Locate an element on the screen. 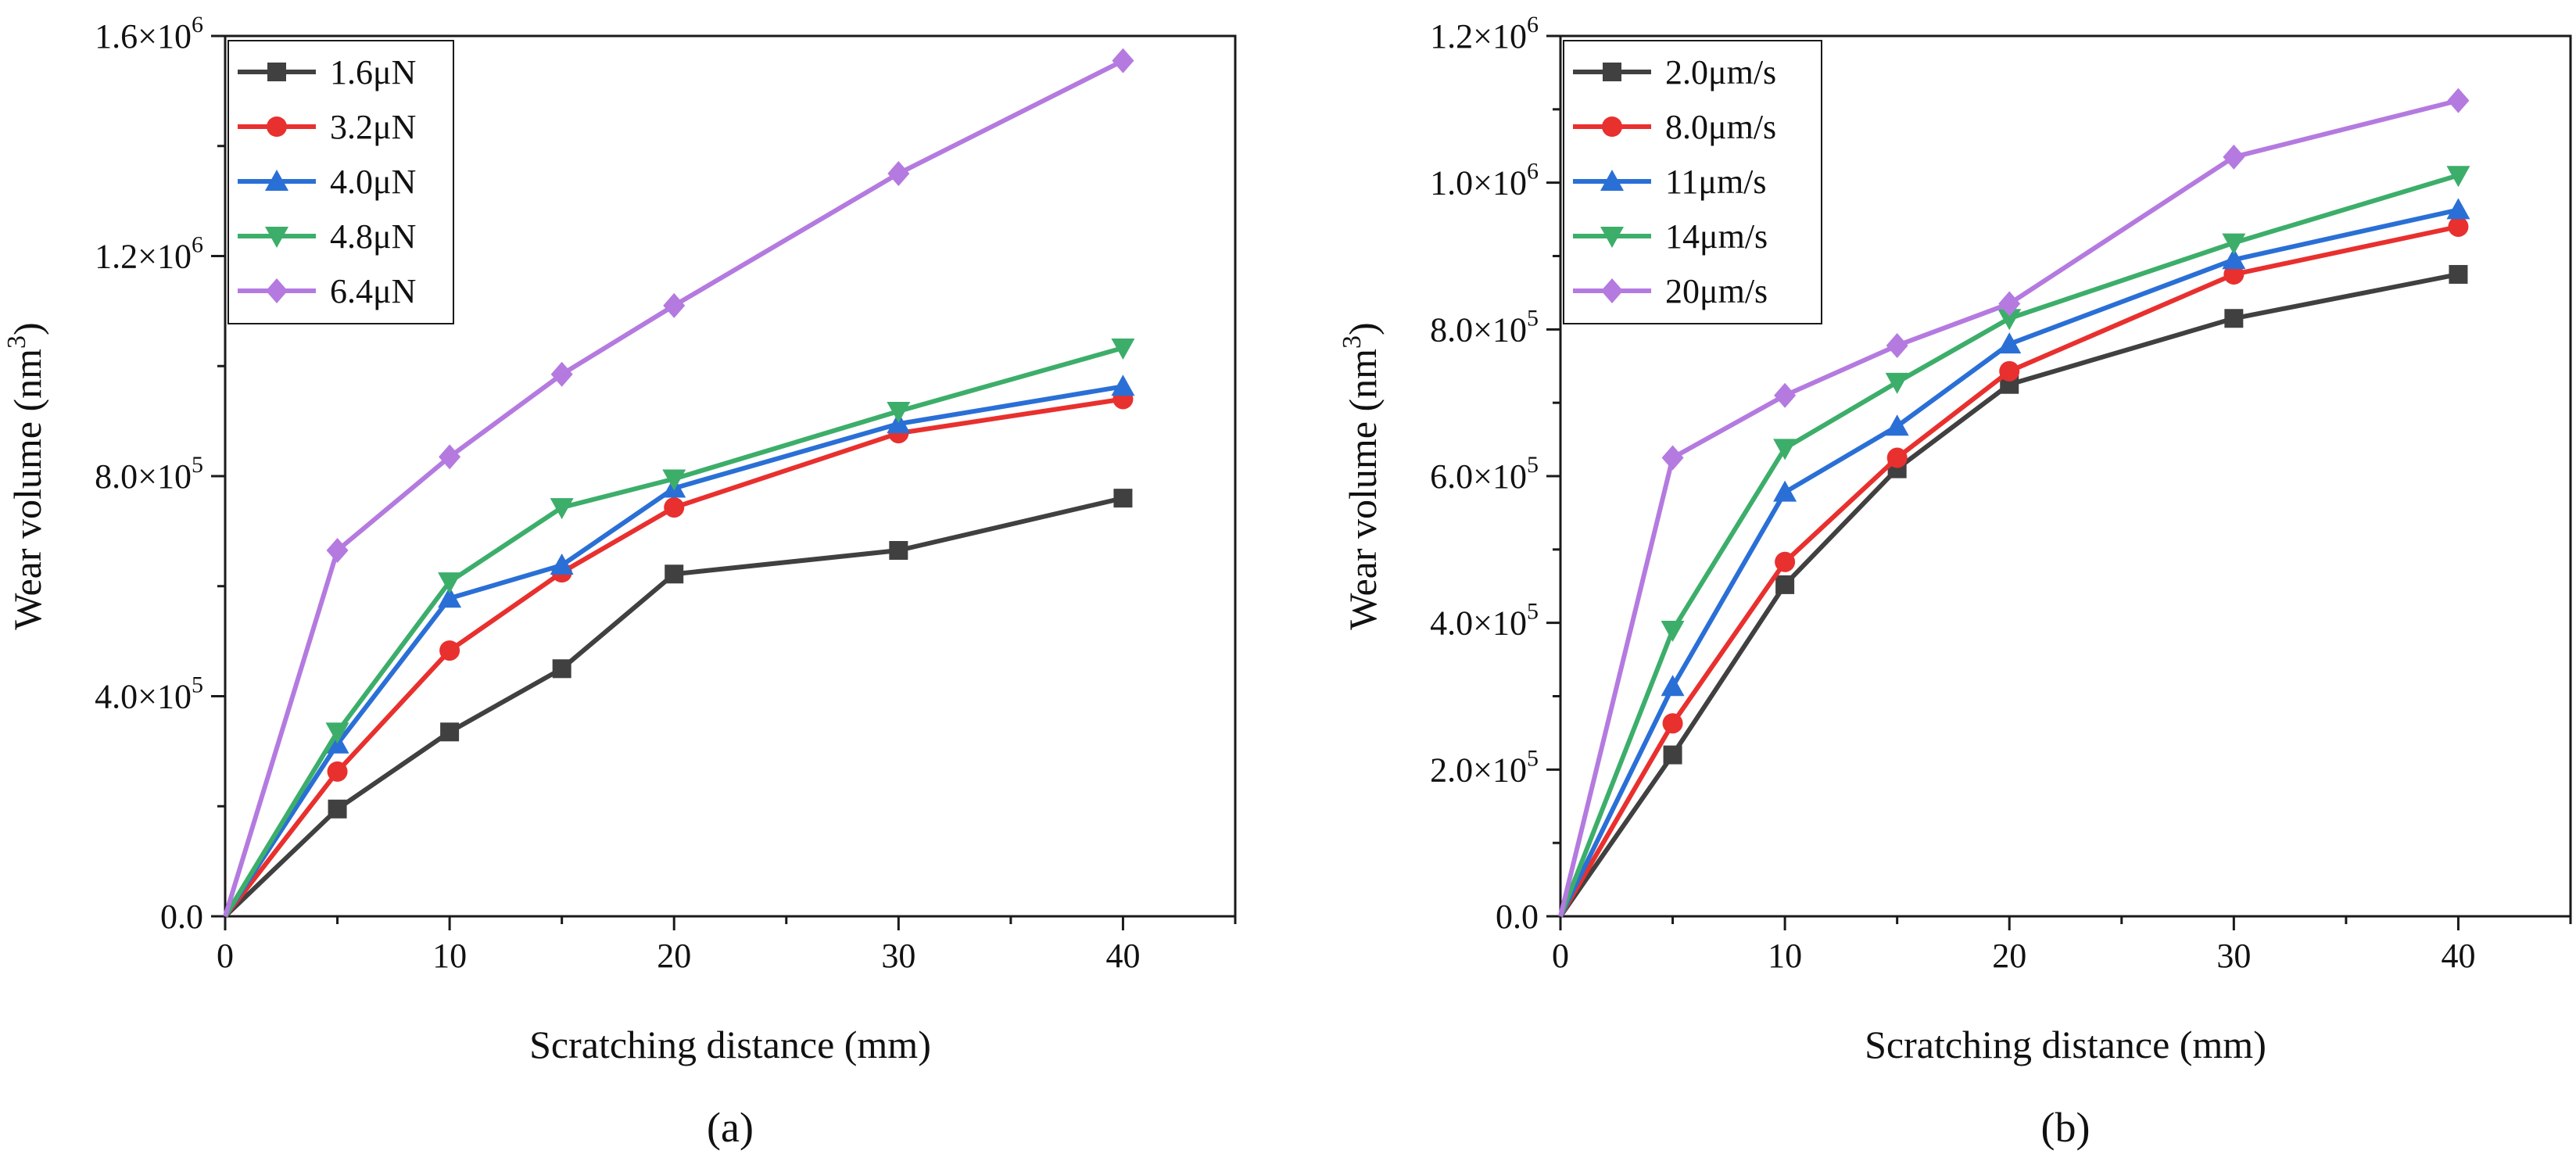  y-tick-label: 2.0×10⁵ is located at coordinates (1484, 767).